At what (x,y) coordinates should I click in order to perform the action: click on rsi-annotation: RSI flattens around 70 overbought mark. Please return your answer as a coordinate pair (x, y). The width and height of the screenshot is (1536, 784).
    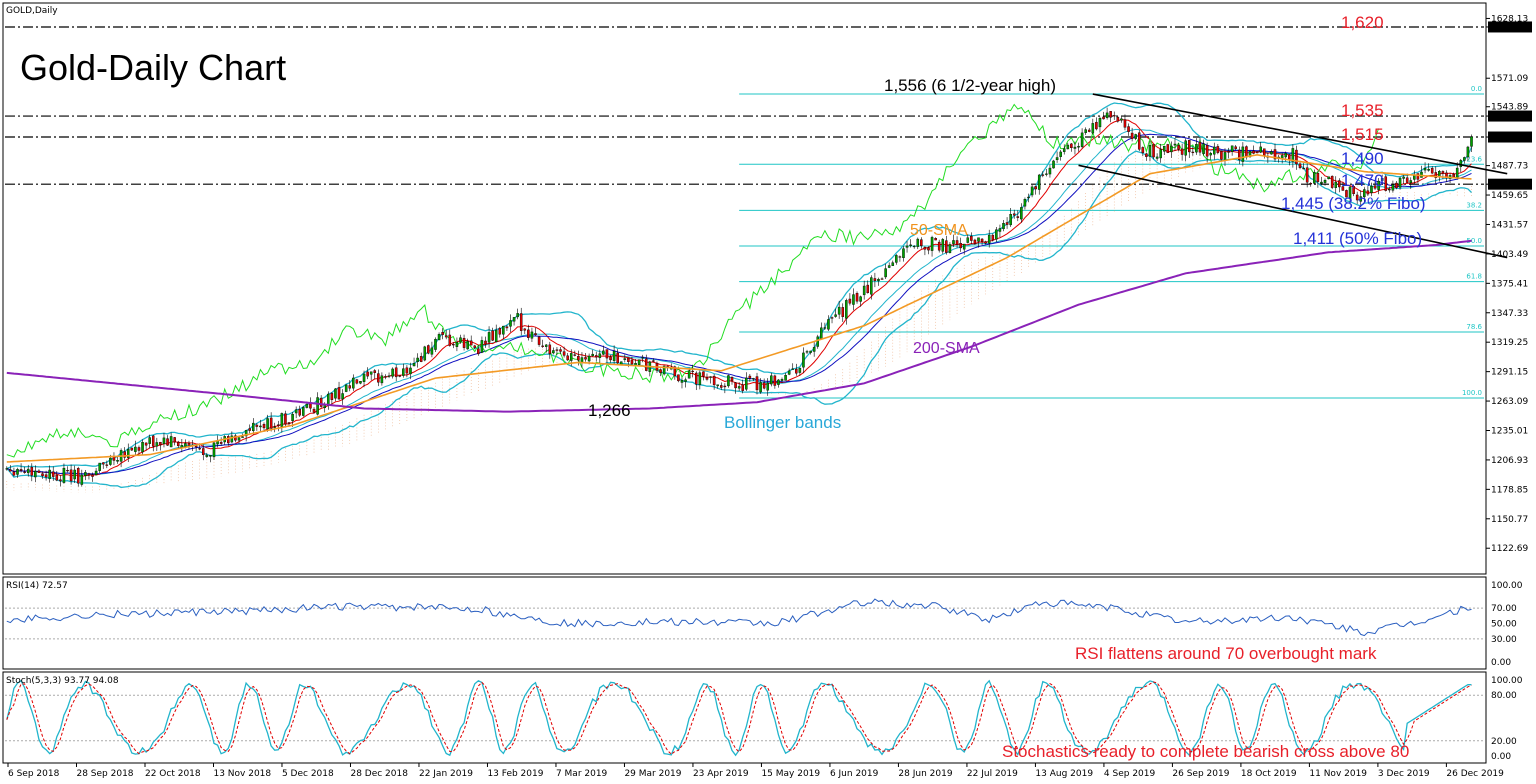
    Looking at the image, I should click on (1226, 653).